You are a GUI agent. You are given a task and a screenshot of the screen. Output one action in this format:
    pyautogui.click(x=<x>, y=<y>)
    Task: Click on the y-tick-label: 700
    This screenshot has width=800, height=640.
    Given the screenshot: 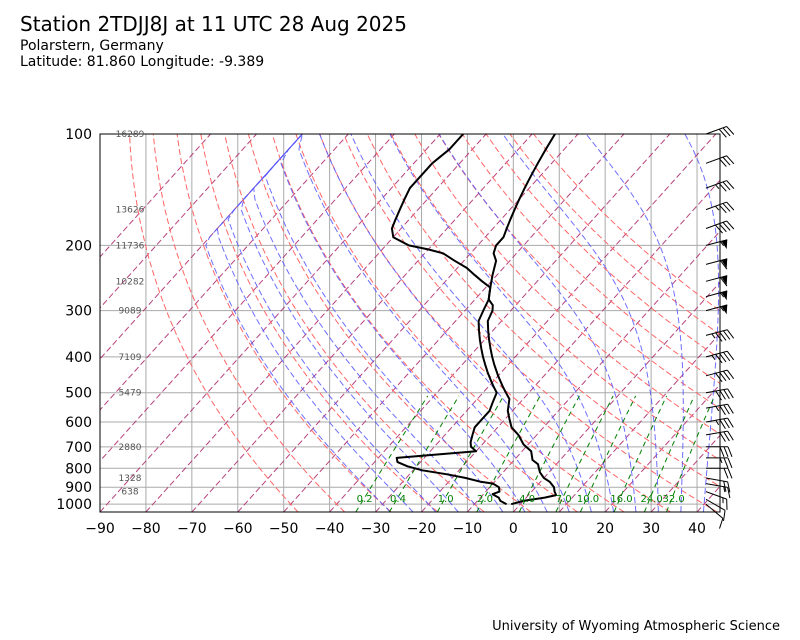 What is the action you would take?
    pyautogui.click(x=78, y=448)
    